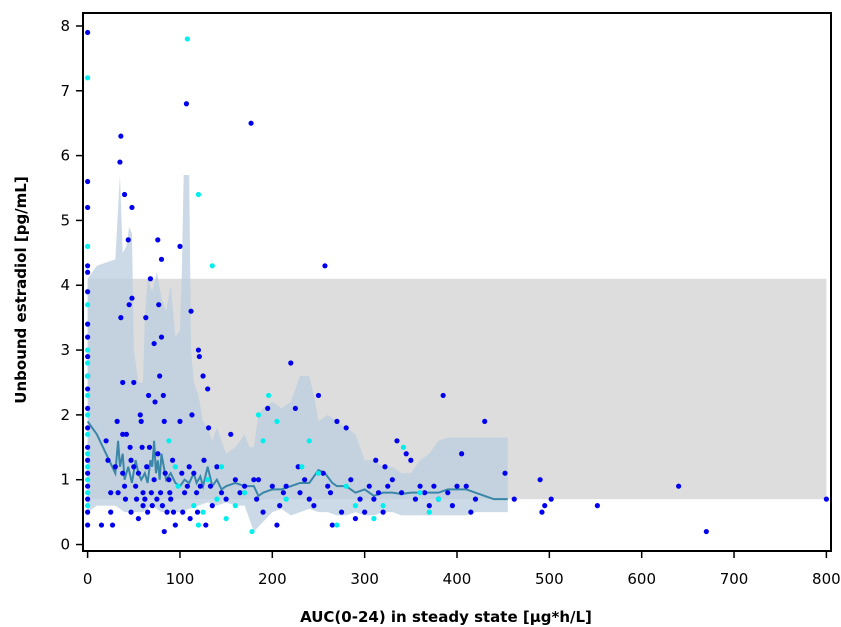 The image size is (841, 627). What do you see at coordinates (65, 415) in the screenshot?
I see `y-tick-label: 2` at bounding box center [65, 415].